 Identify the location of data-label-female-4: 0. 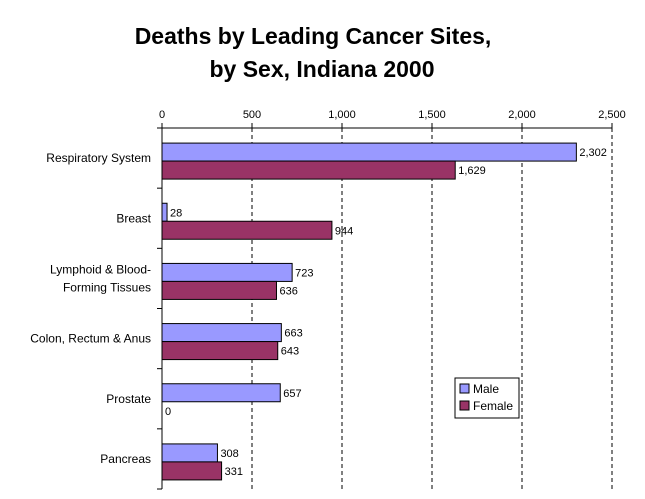
(168, 412).